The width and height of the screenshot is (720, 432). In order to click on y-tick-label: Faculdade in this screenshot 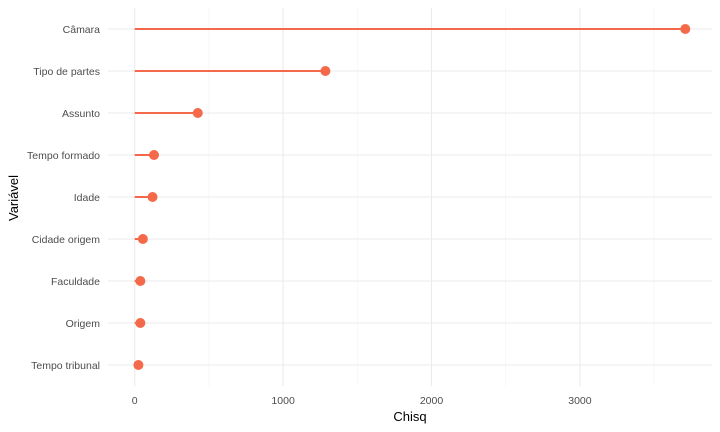, I will do `click(75, 282)`.